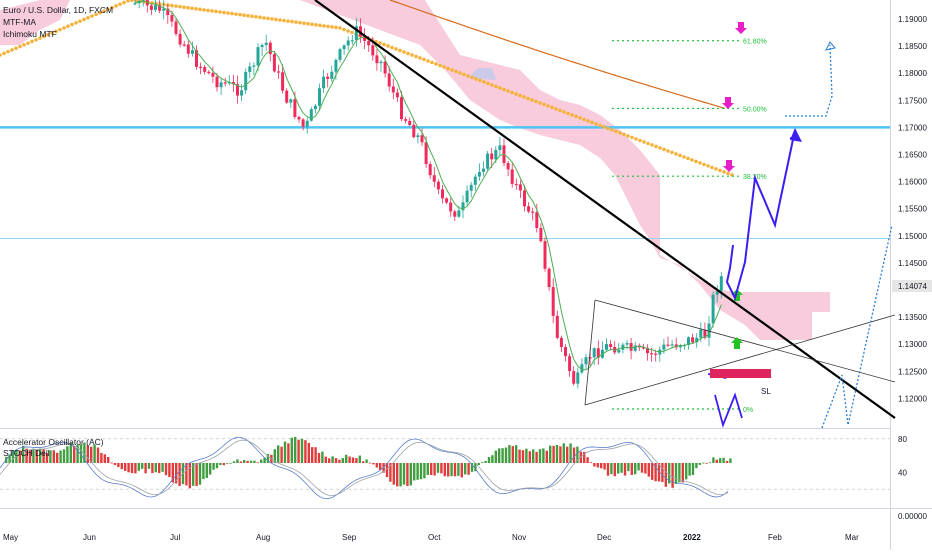 The height and width of the screenshot is (555, 932). I want to click on price-axis-label: 1.14500, so click(912, 263).